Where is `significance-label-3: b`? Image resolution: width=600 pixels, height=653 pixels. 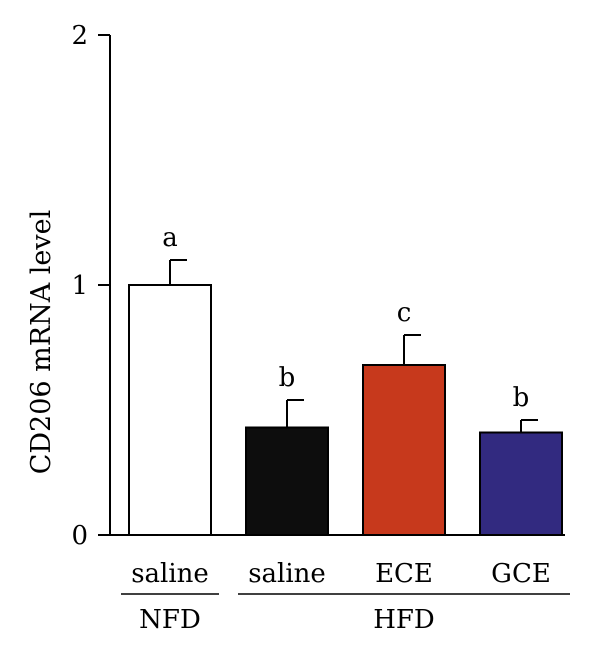 significance-label-3: b is located at coordinates (521, 398).